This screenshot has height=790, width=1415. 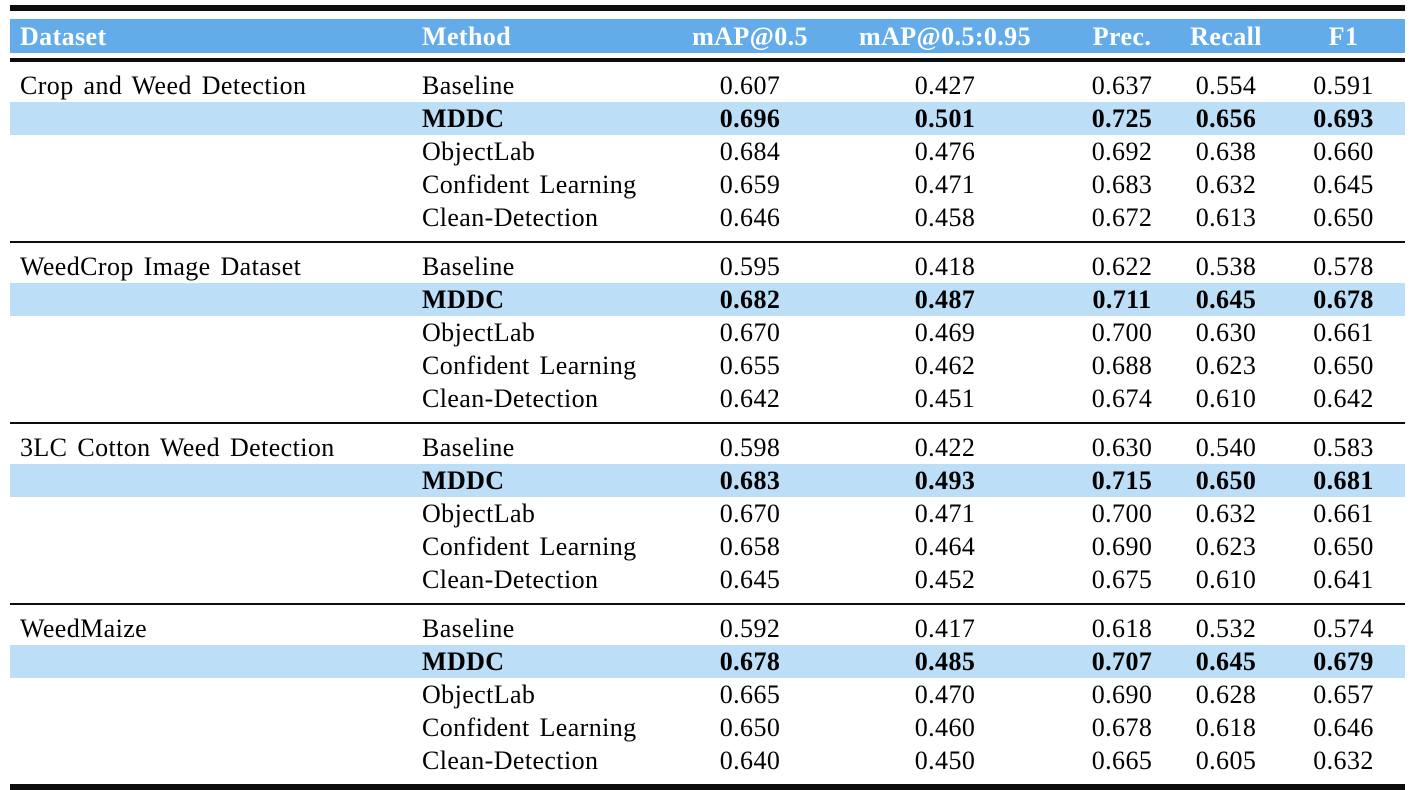 What do you see at coordinates (707, 661) in the screenshot?
I see `table-row-highlighted: MDDC 0.678 0.485 0.707 0.645 0.679` at bounding box center [707, 661].